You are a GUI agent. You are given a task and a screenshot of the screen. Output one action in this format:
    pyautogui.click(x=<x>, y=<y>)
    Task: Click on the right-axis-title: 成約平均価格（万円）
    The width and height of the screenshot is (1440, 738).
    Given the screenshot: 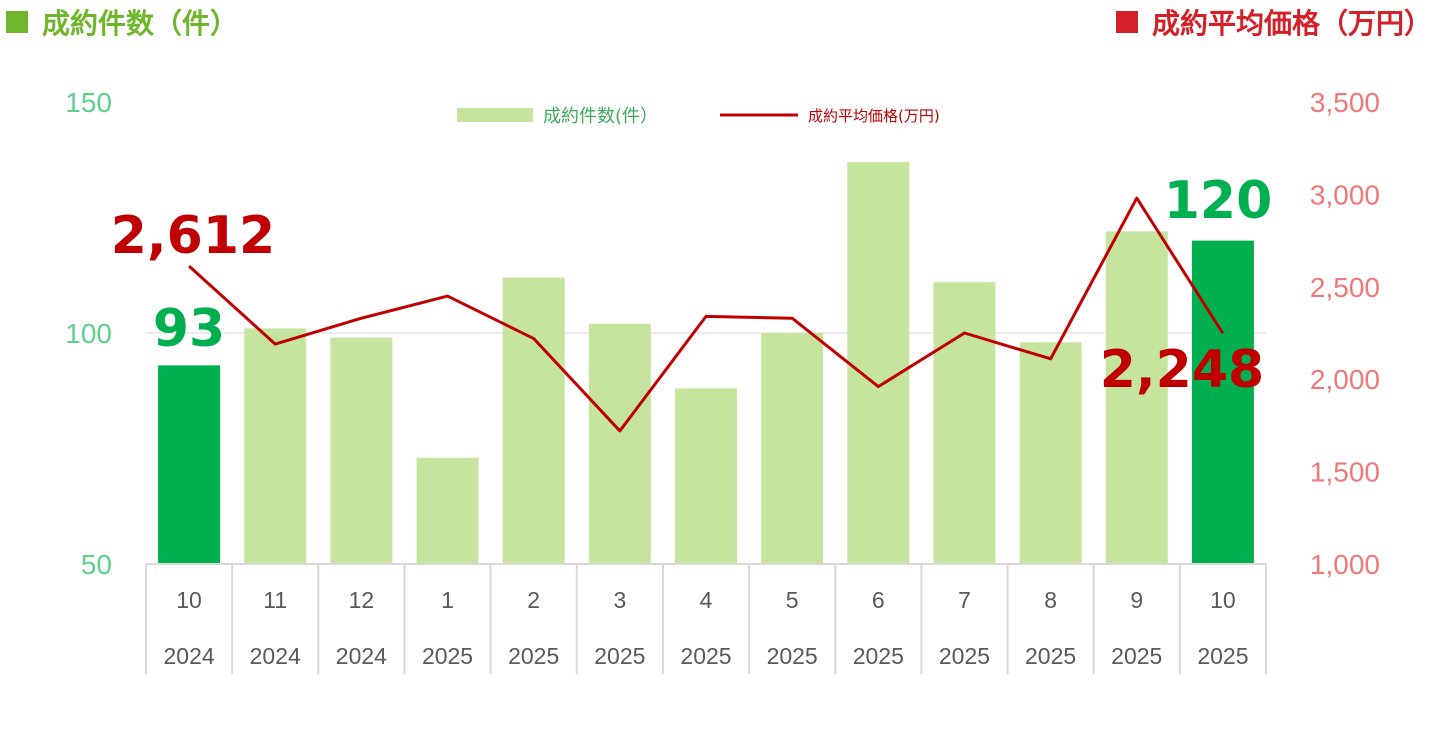 What is the action you would take?
    pyautogui.click(x=1273, y=22)
    